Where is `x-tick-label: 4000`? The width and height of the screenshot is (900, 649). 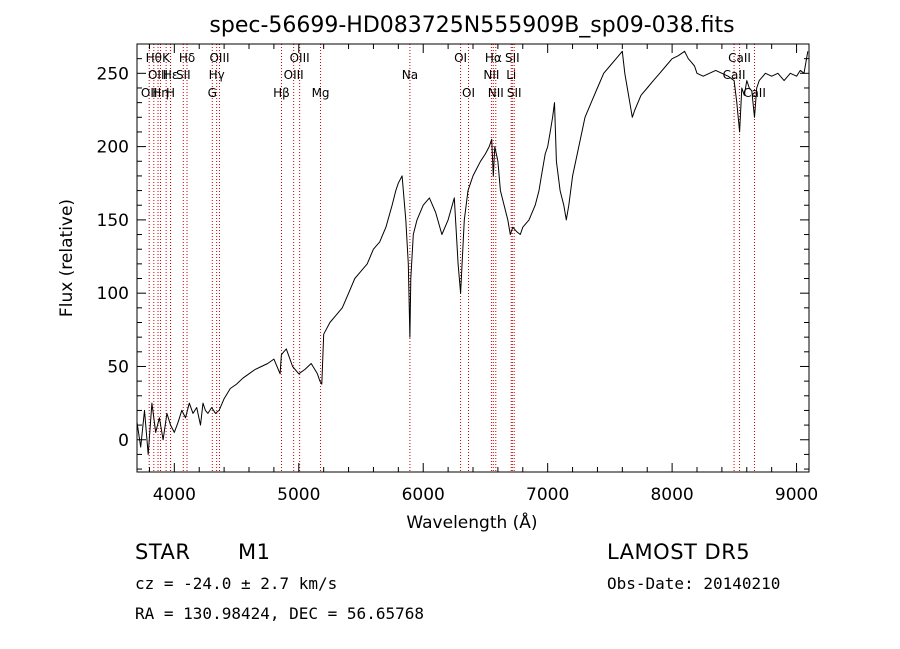 x-tick-label: 4000 is located at coordinates (174, 495).